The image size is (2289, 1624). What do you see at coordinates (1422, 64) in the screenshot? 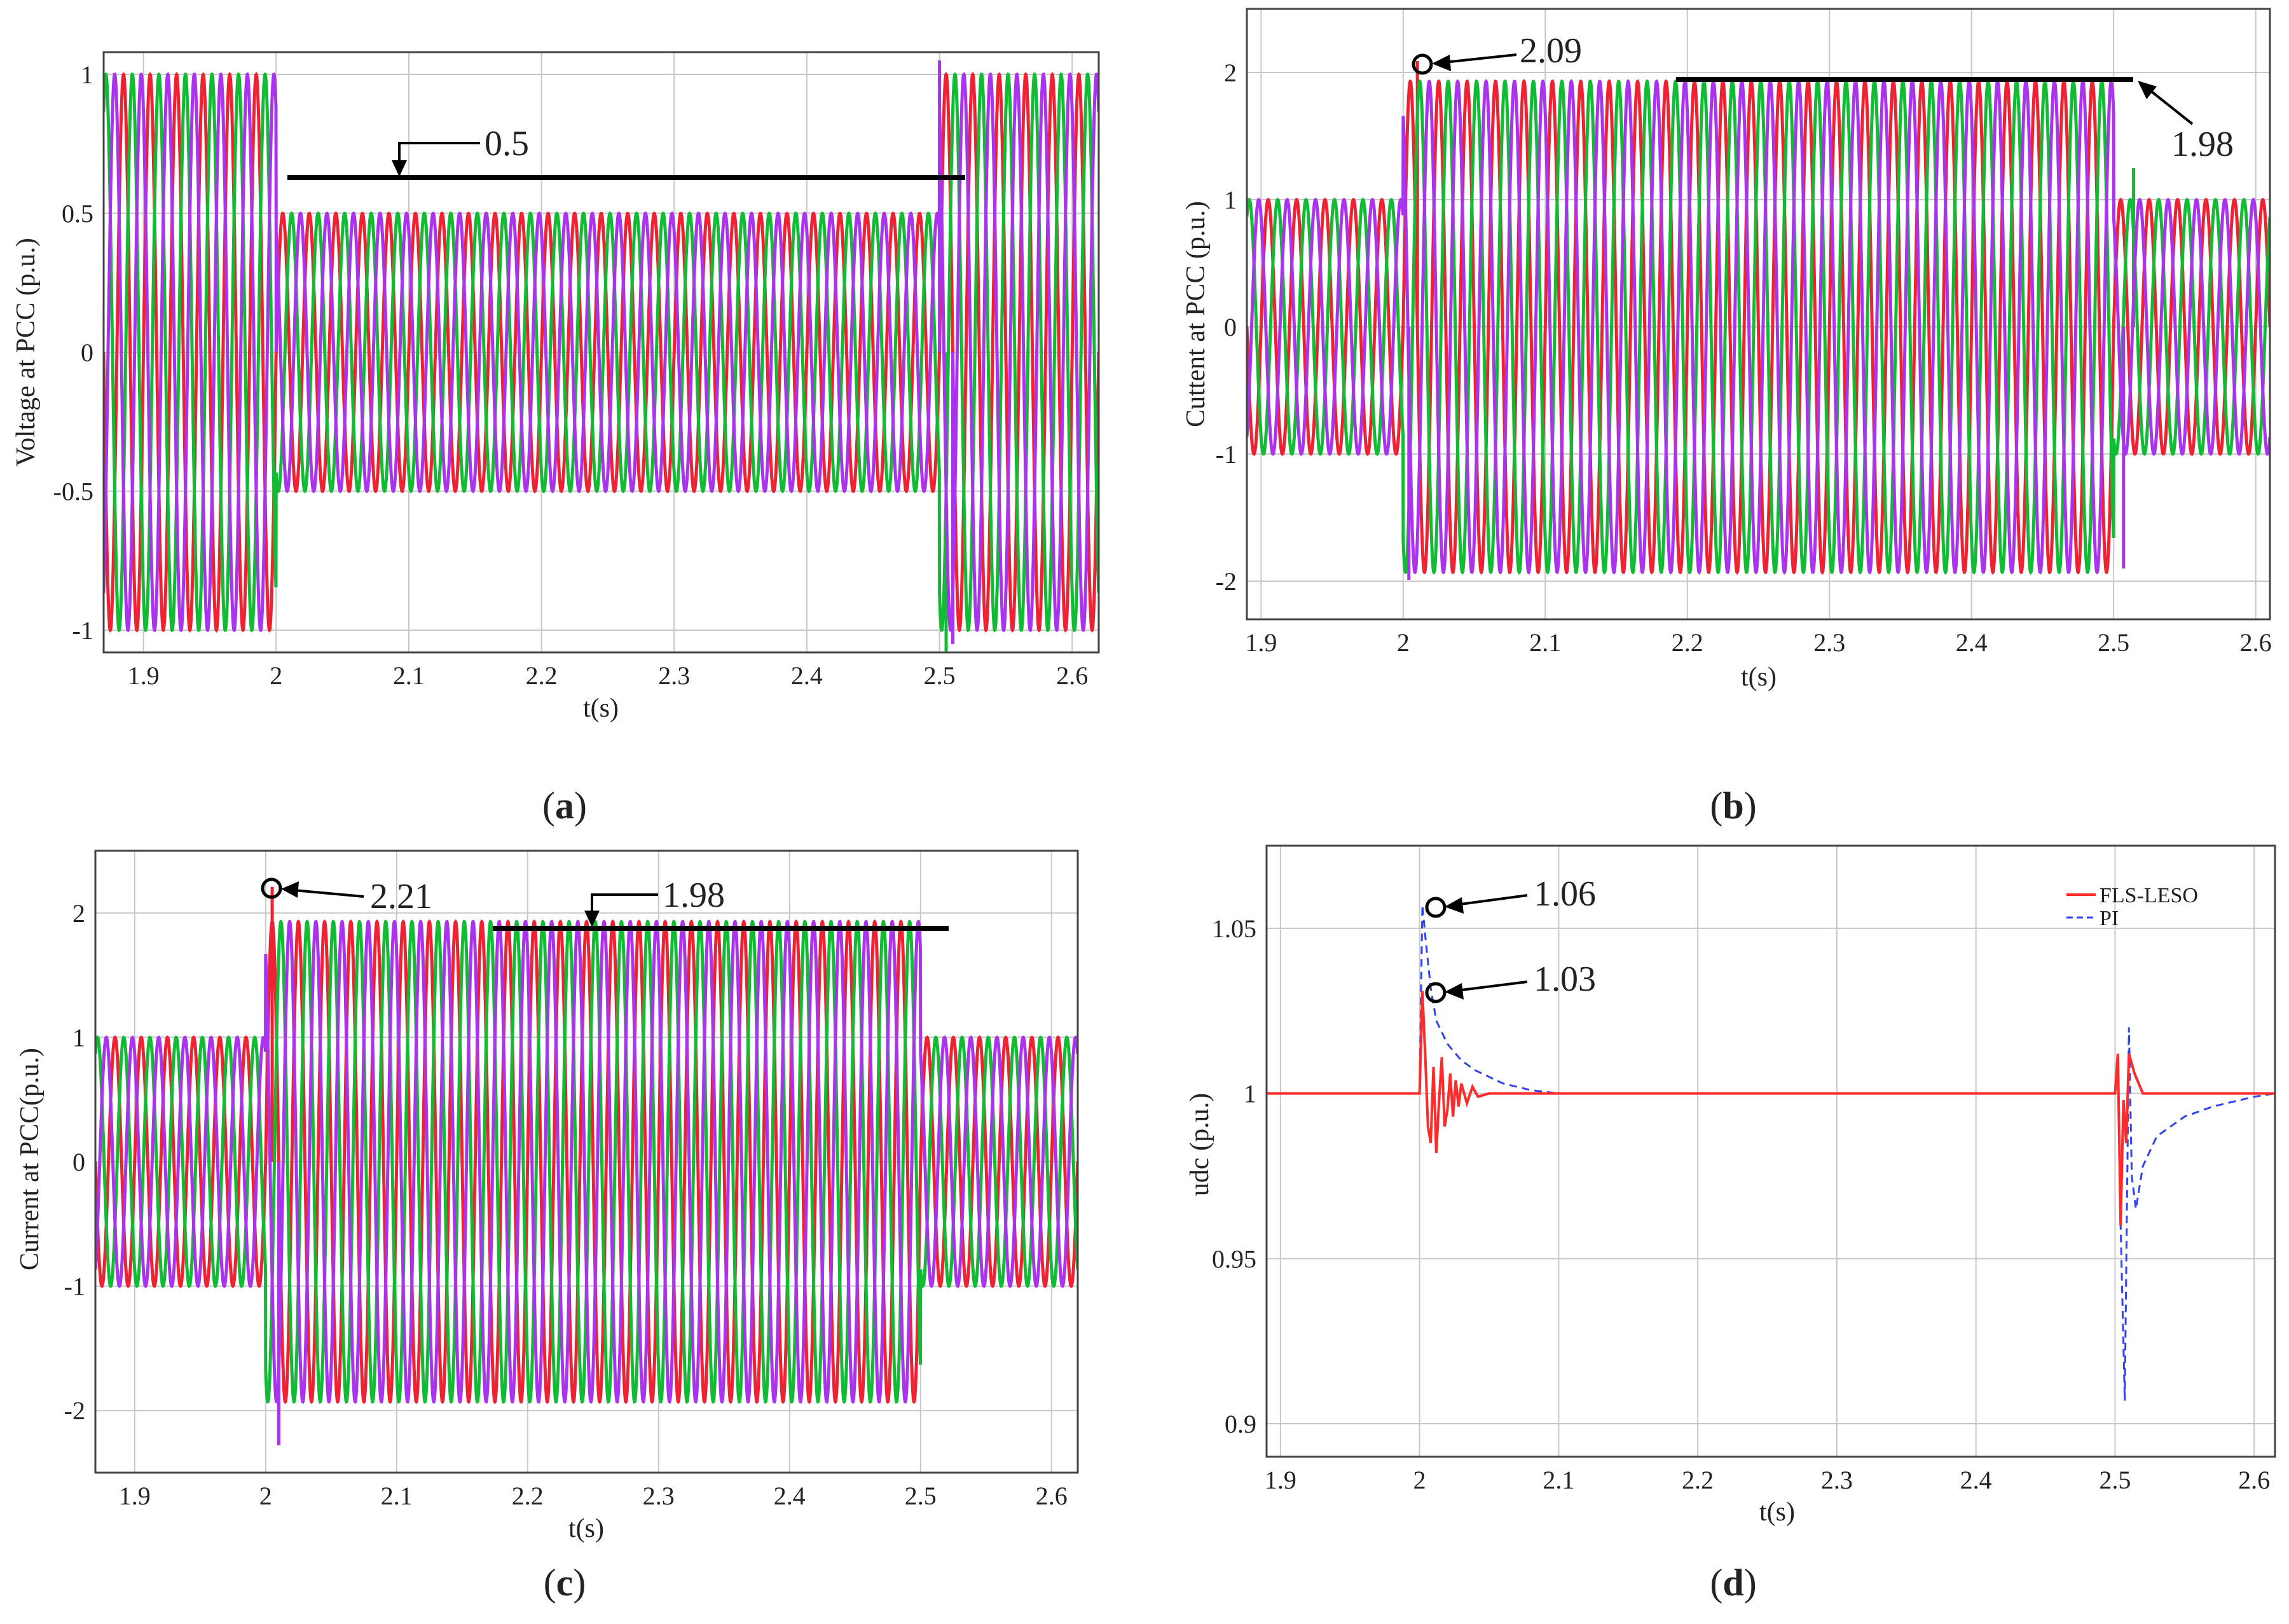
I see `panel-b-peak-marker` at bounding box center [1422, 64].